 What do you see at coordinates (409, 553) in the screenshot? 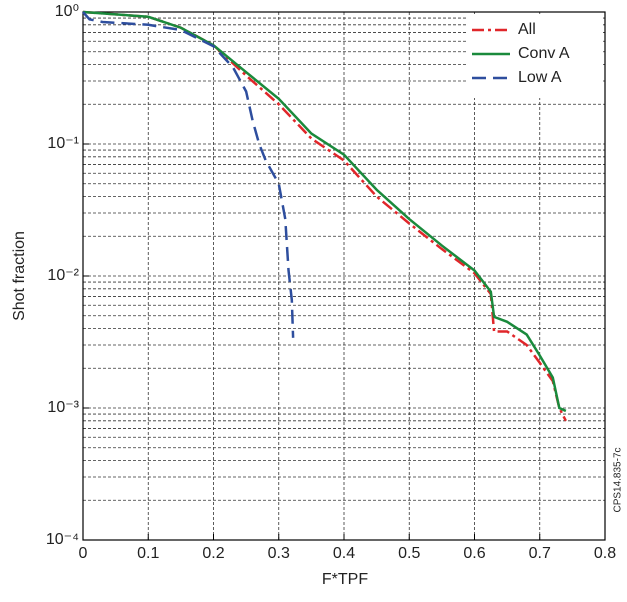
I see `x-tick-label: 0.5` at bounding box center [409, 553].